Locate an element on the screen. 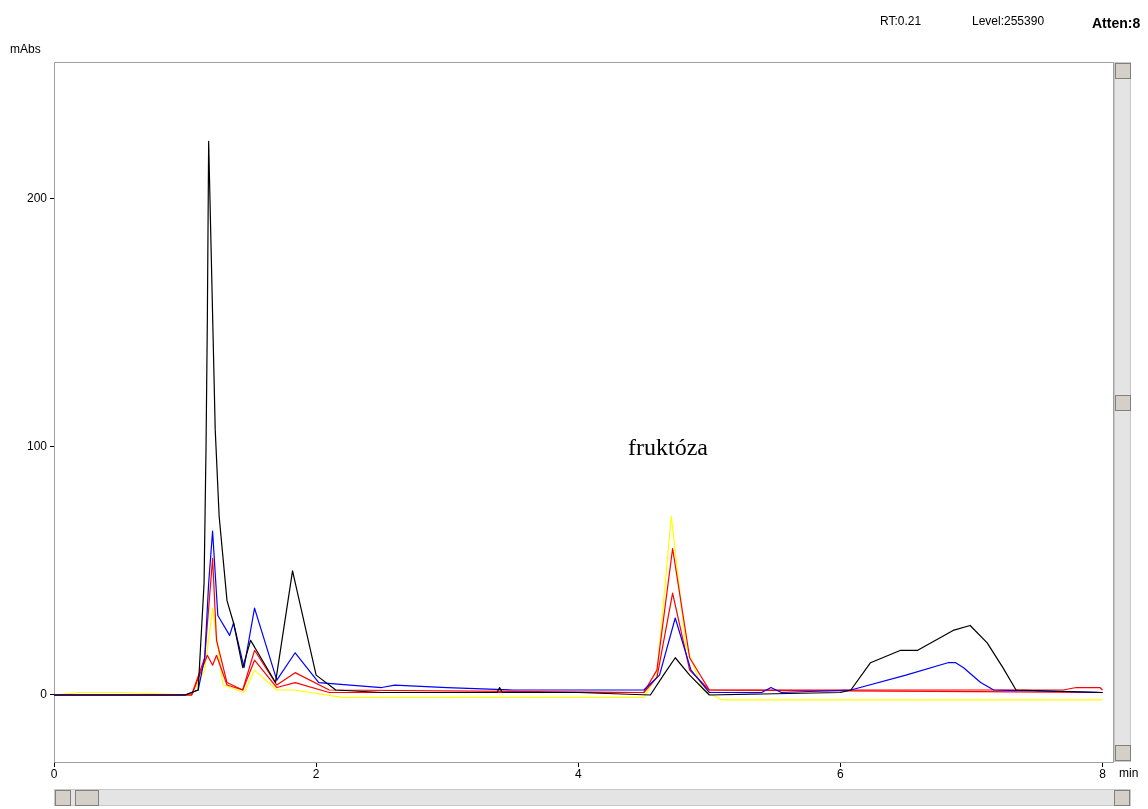 This screenshot has width=1148, height=809. x-axis-title: min is located at coordinates (1129, 773).